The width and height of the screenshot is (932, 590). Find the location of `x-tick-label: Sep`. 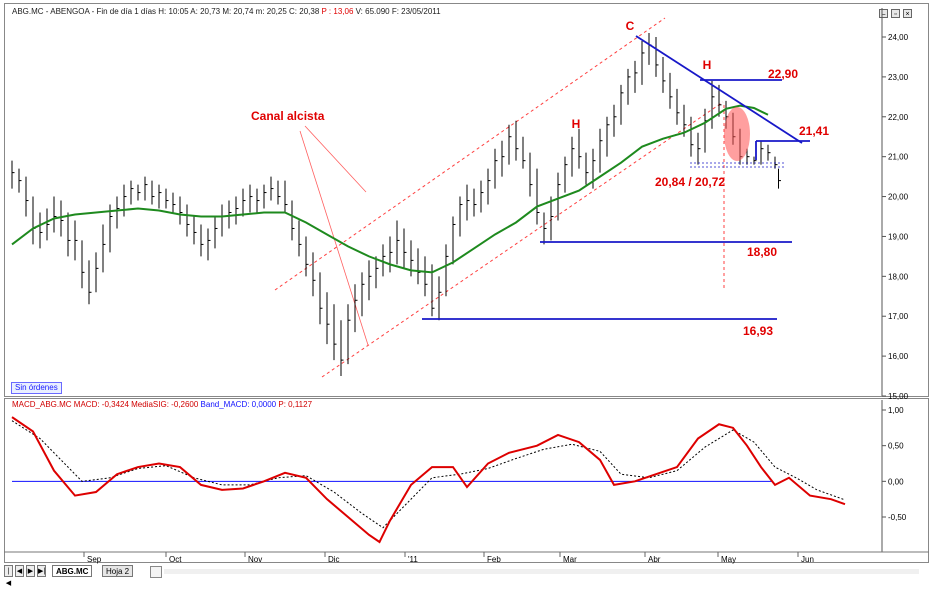

x-tick-label: Sep is located at coordinates (94, 559).